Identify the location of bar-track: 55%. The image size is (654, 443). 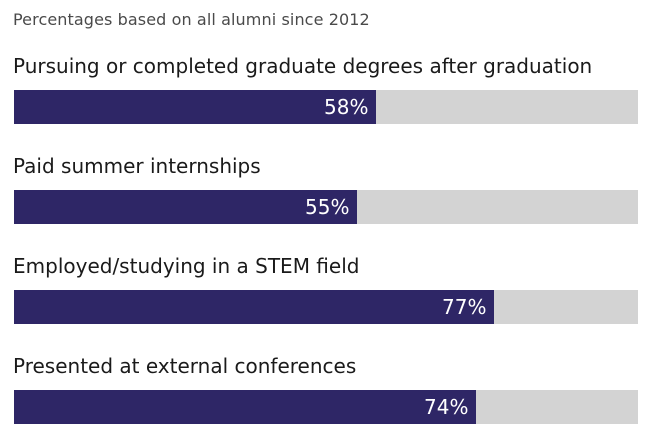
(326, 207).